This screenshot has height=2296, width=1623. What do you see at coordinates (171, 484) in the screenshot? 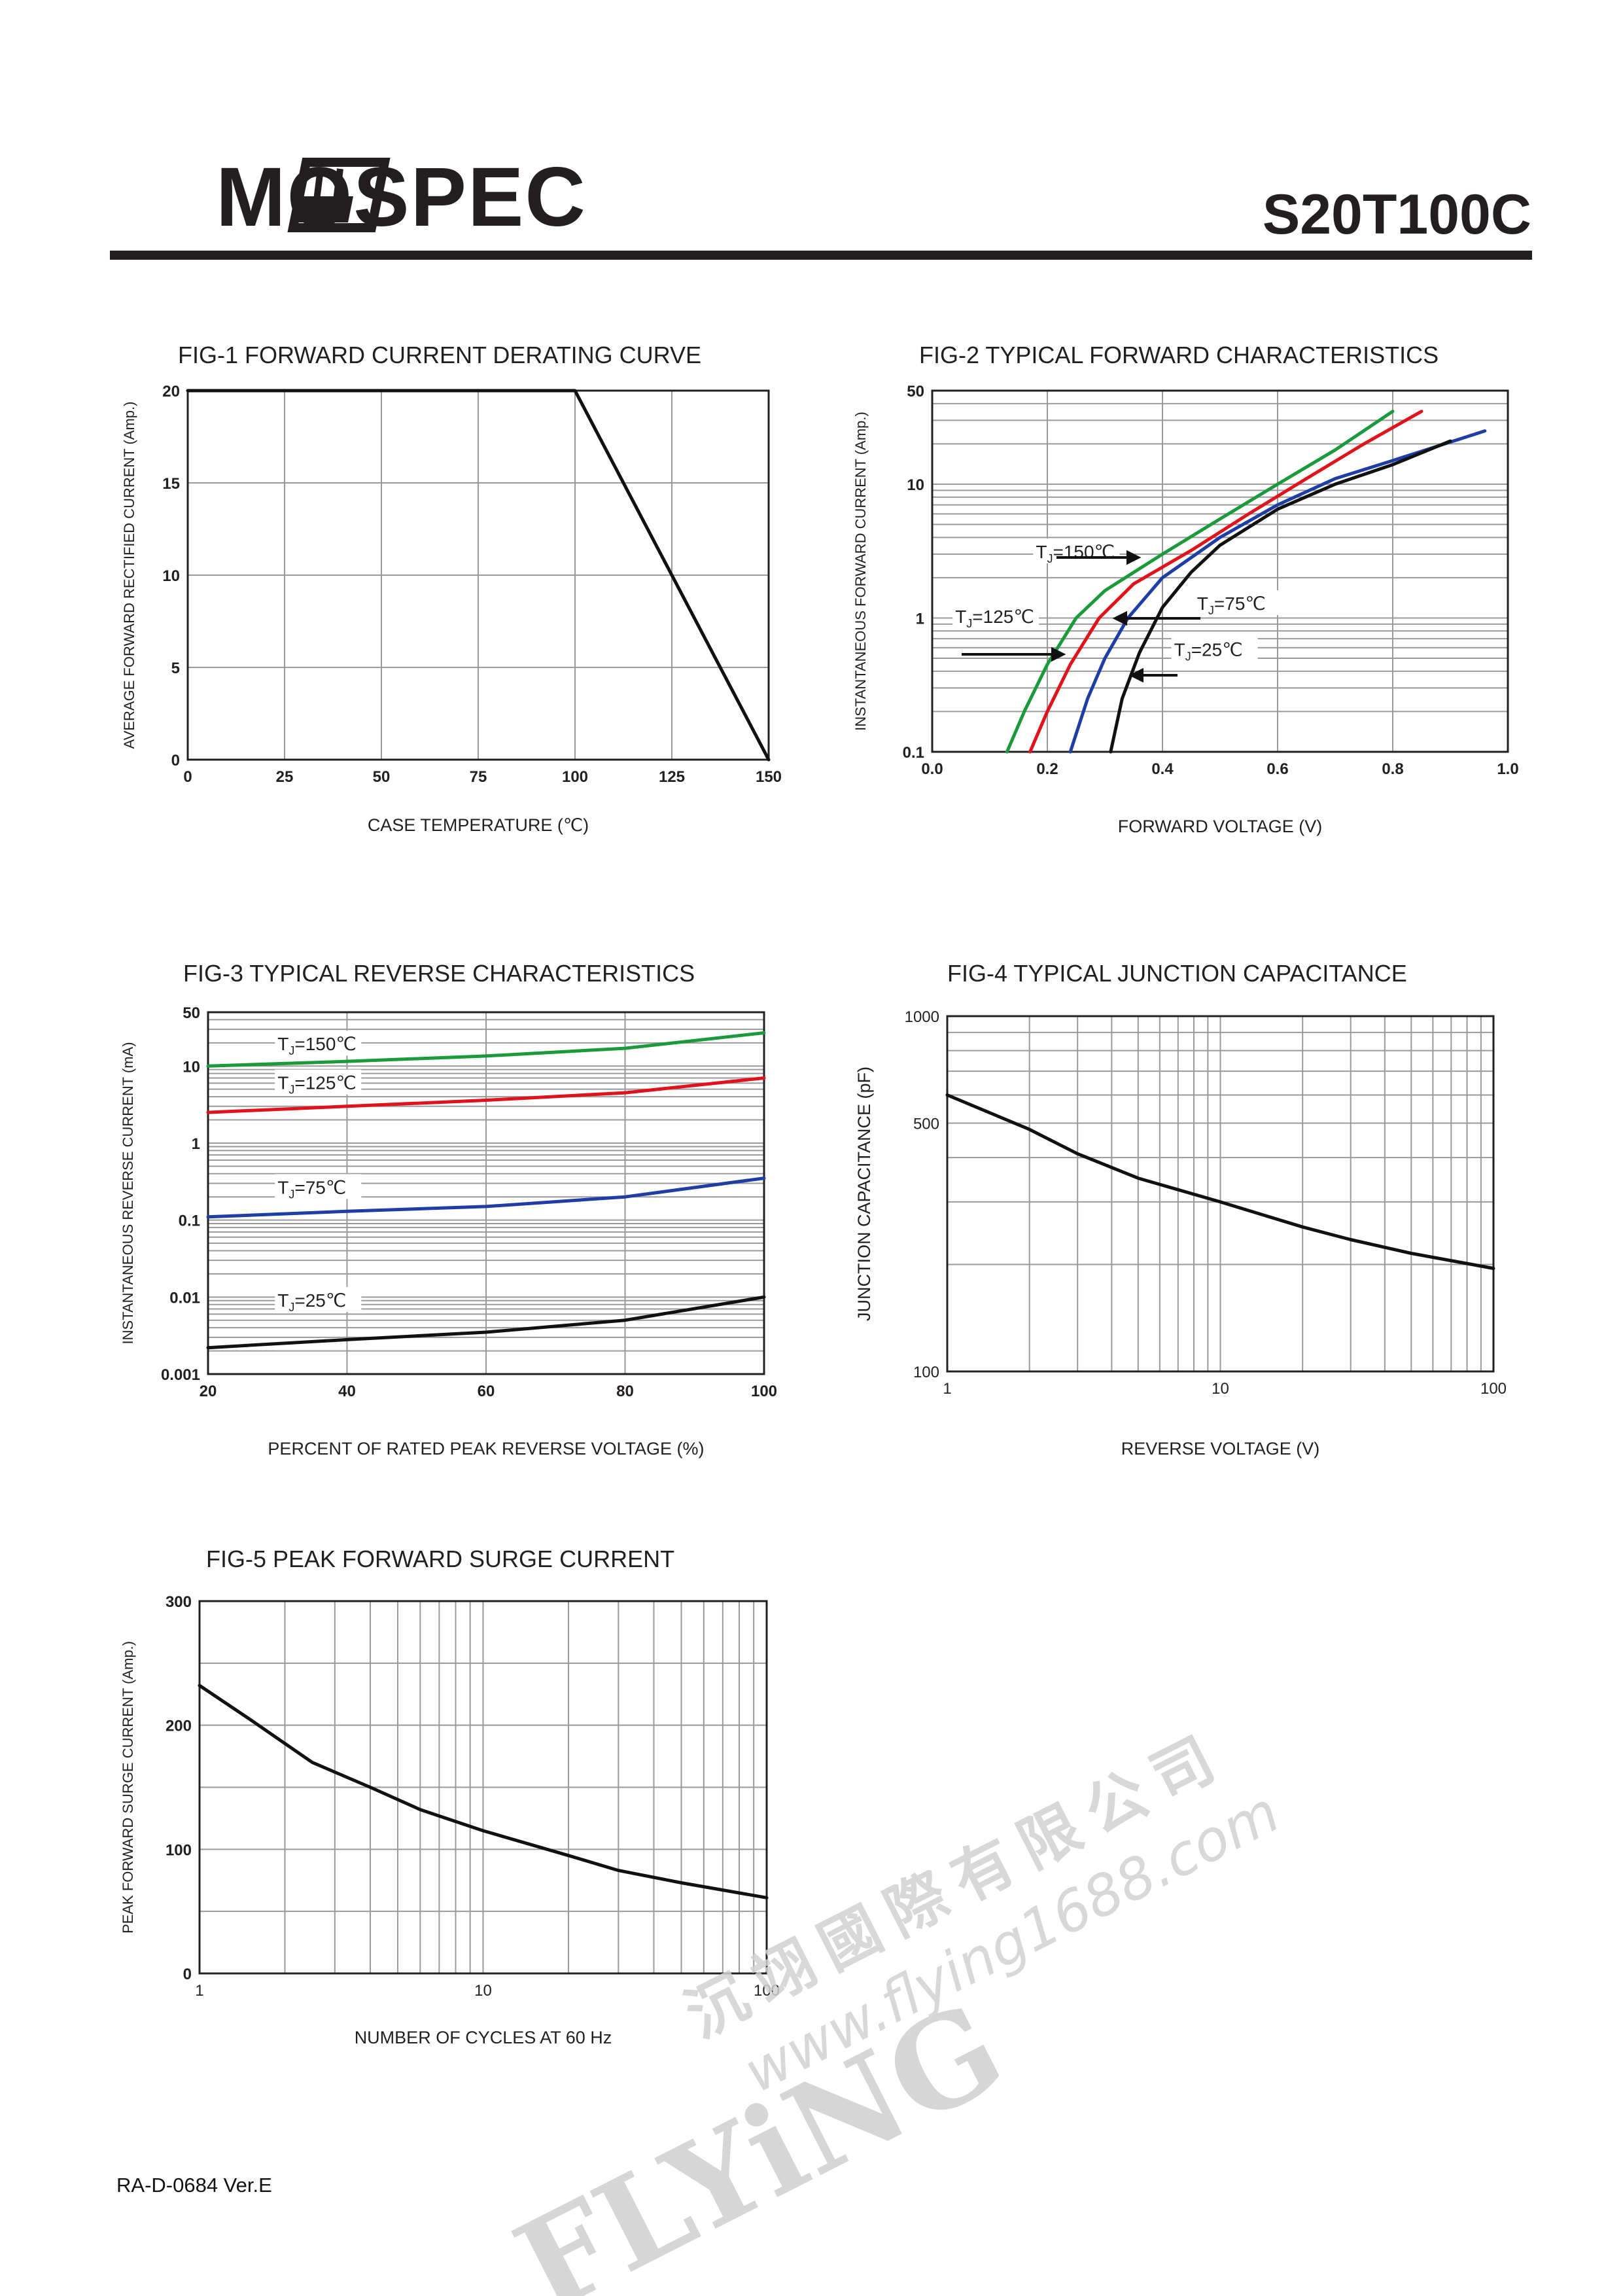
I see `fig1-ytick-label: 15` at bounding box center [171, 484].